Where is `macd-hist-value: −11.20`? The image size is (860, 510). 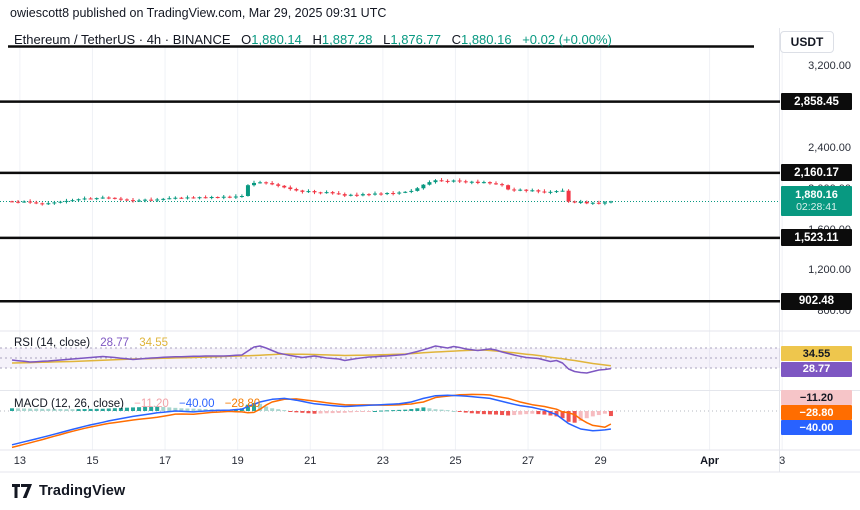
macd-hist-value: −11.20 is located at coordinates (151, 404).